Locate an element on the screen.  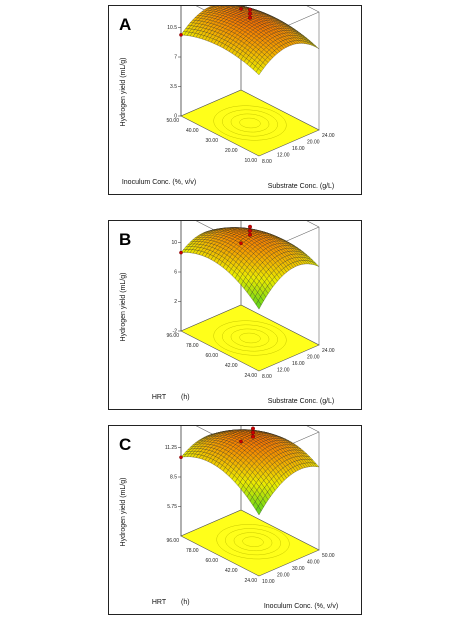
panel-label: A is located at coordinates (125, 24).